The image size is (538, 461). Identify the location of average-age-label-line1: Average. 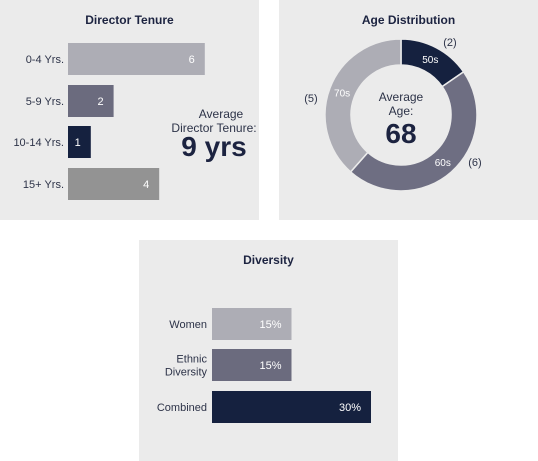
(401, 97).